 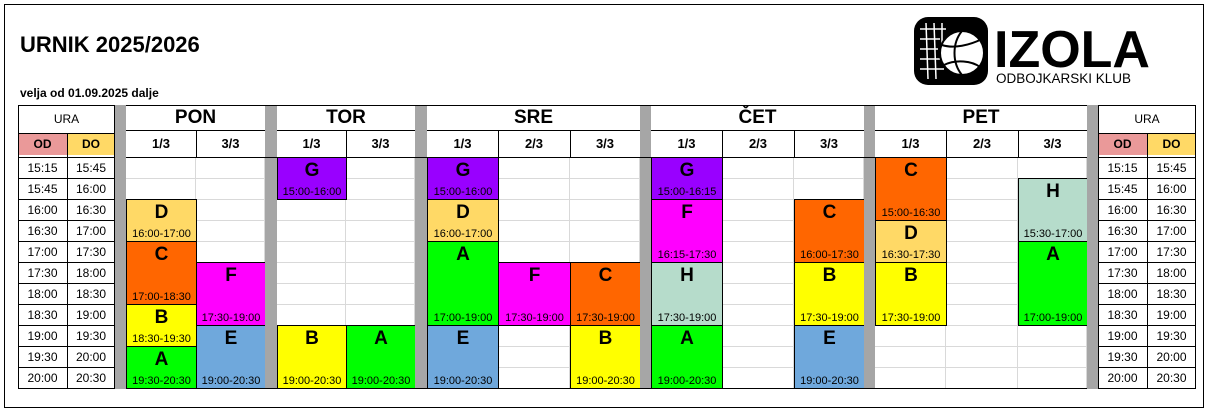 I want to click on time-to: 18:30, so click(x=91, y=293).